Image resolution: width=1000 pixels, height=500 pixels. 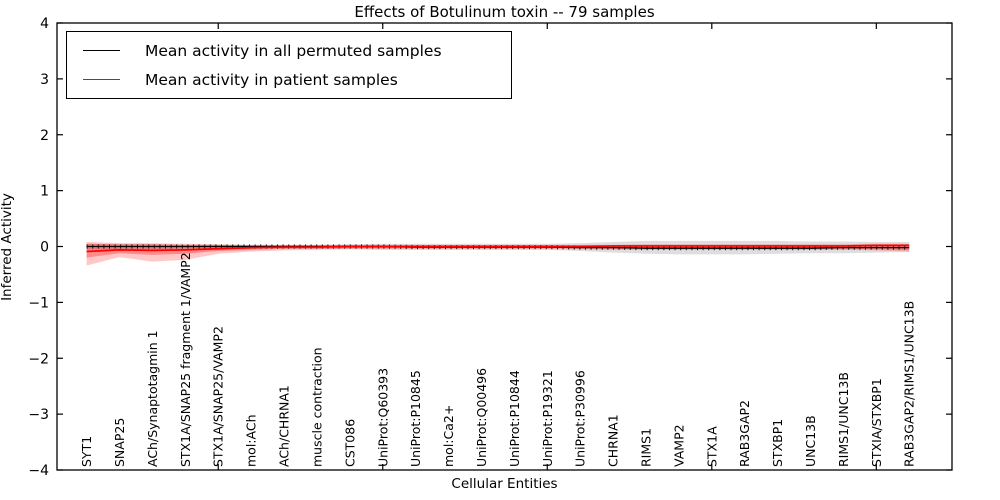 What do you see at coordinates (38, 359) in the screenshot?
I see `y-tick-label: −2` at bounding box center [38, 359].